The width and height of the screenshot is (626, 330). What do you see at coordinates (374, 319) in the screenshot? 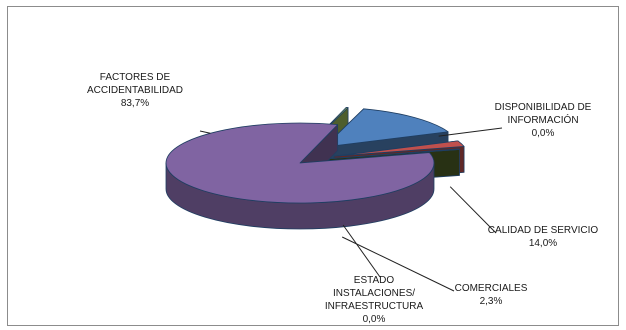
I see `label-estado-value: 0,0%` at bounding box center [374, 319].